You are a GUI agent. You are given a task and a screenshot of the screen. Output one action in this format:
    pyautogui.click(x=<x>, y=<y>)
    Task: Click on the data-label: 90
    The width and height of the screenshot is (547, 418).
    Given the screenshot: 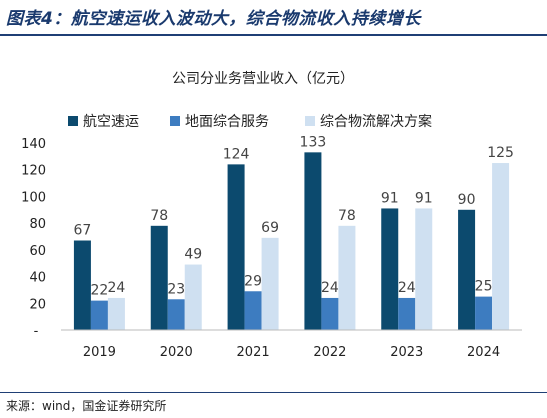 What is the action you would take?
    pyautogui.click(x=467, y=200)
    